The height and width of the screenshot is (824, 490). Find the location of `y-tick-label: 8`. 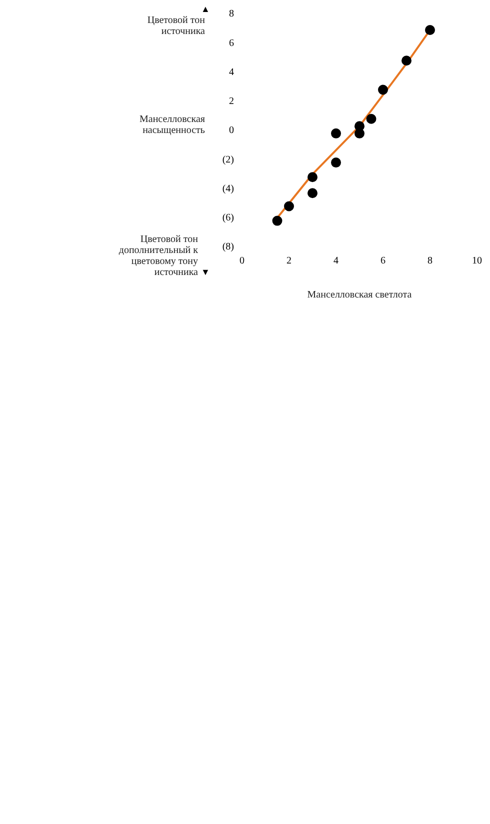

y-tick-label: 8 is located at coordinates (231, 14).